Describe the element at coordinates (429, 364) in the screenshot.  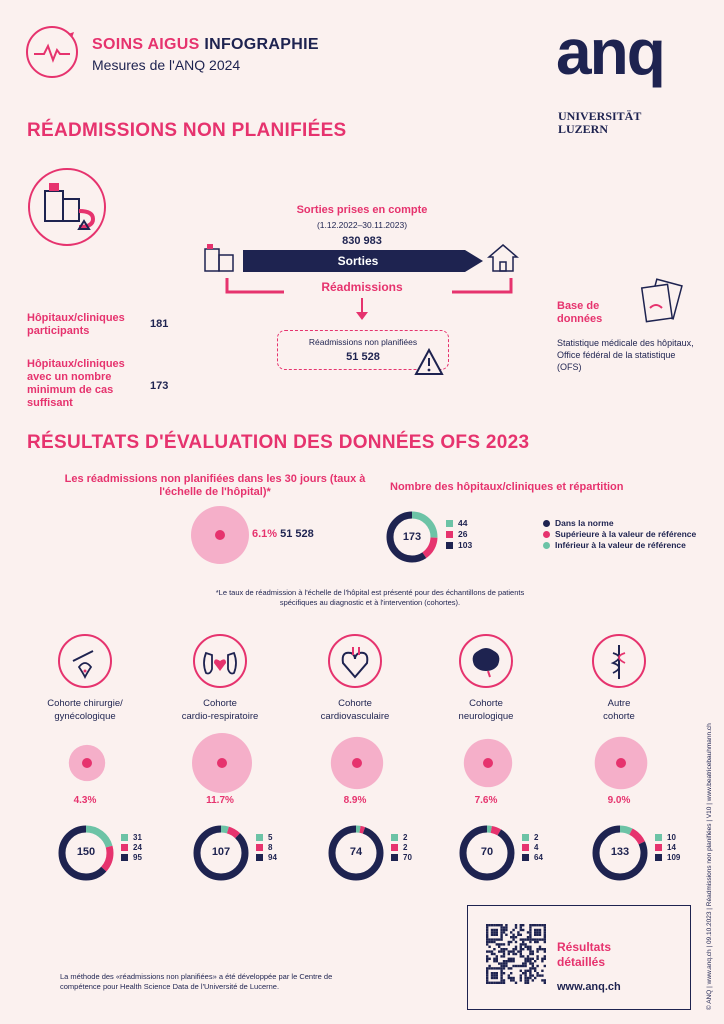
I see `warning-icon` at that location.